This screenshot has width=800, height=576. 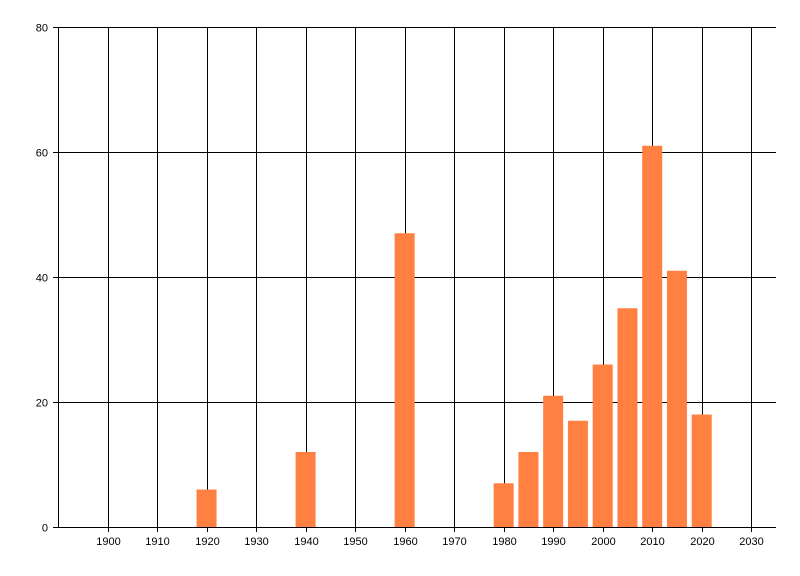 What do you see at coordinates (702, 542) in the screenshot?
I see `x-tick-label-2020: 2020` at bounding box center [702, 542].